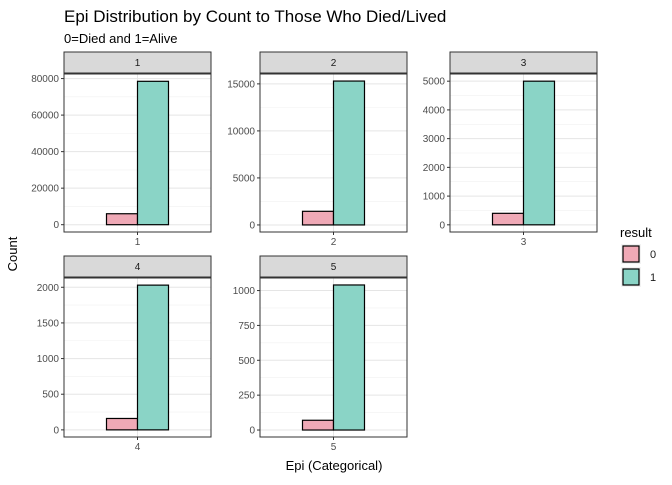  I want to click on y-tick-label: 250, so click(246, 396).